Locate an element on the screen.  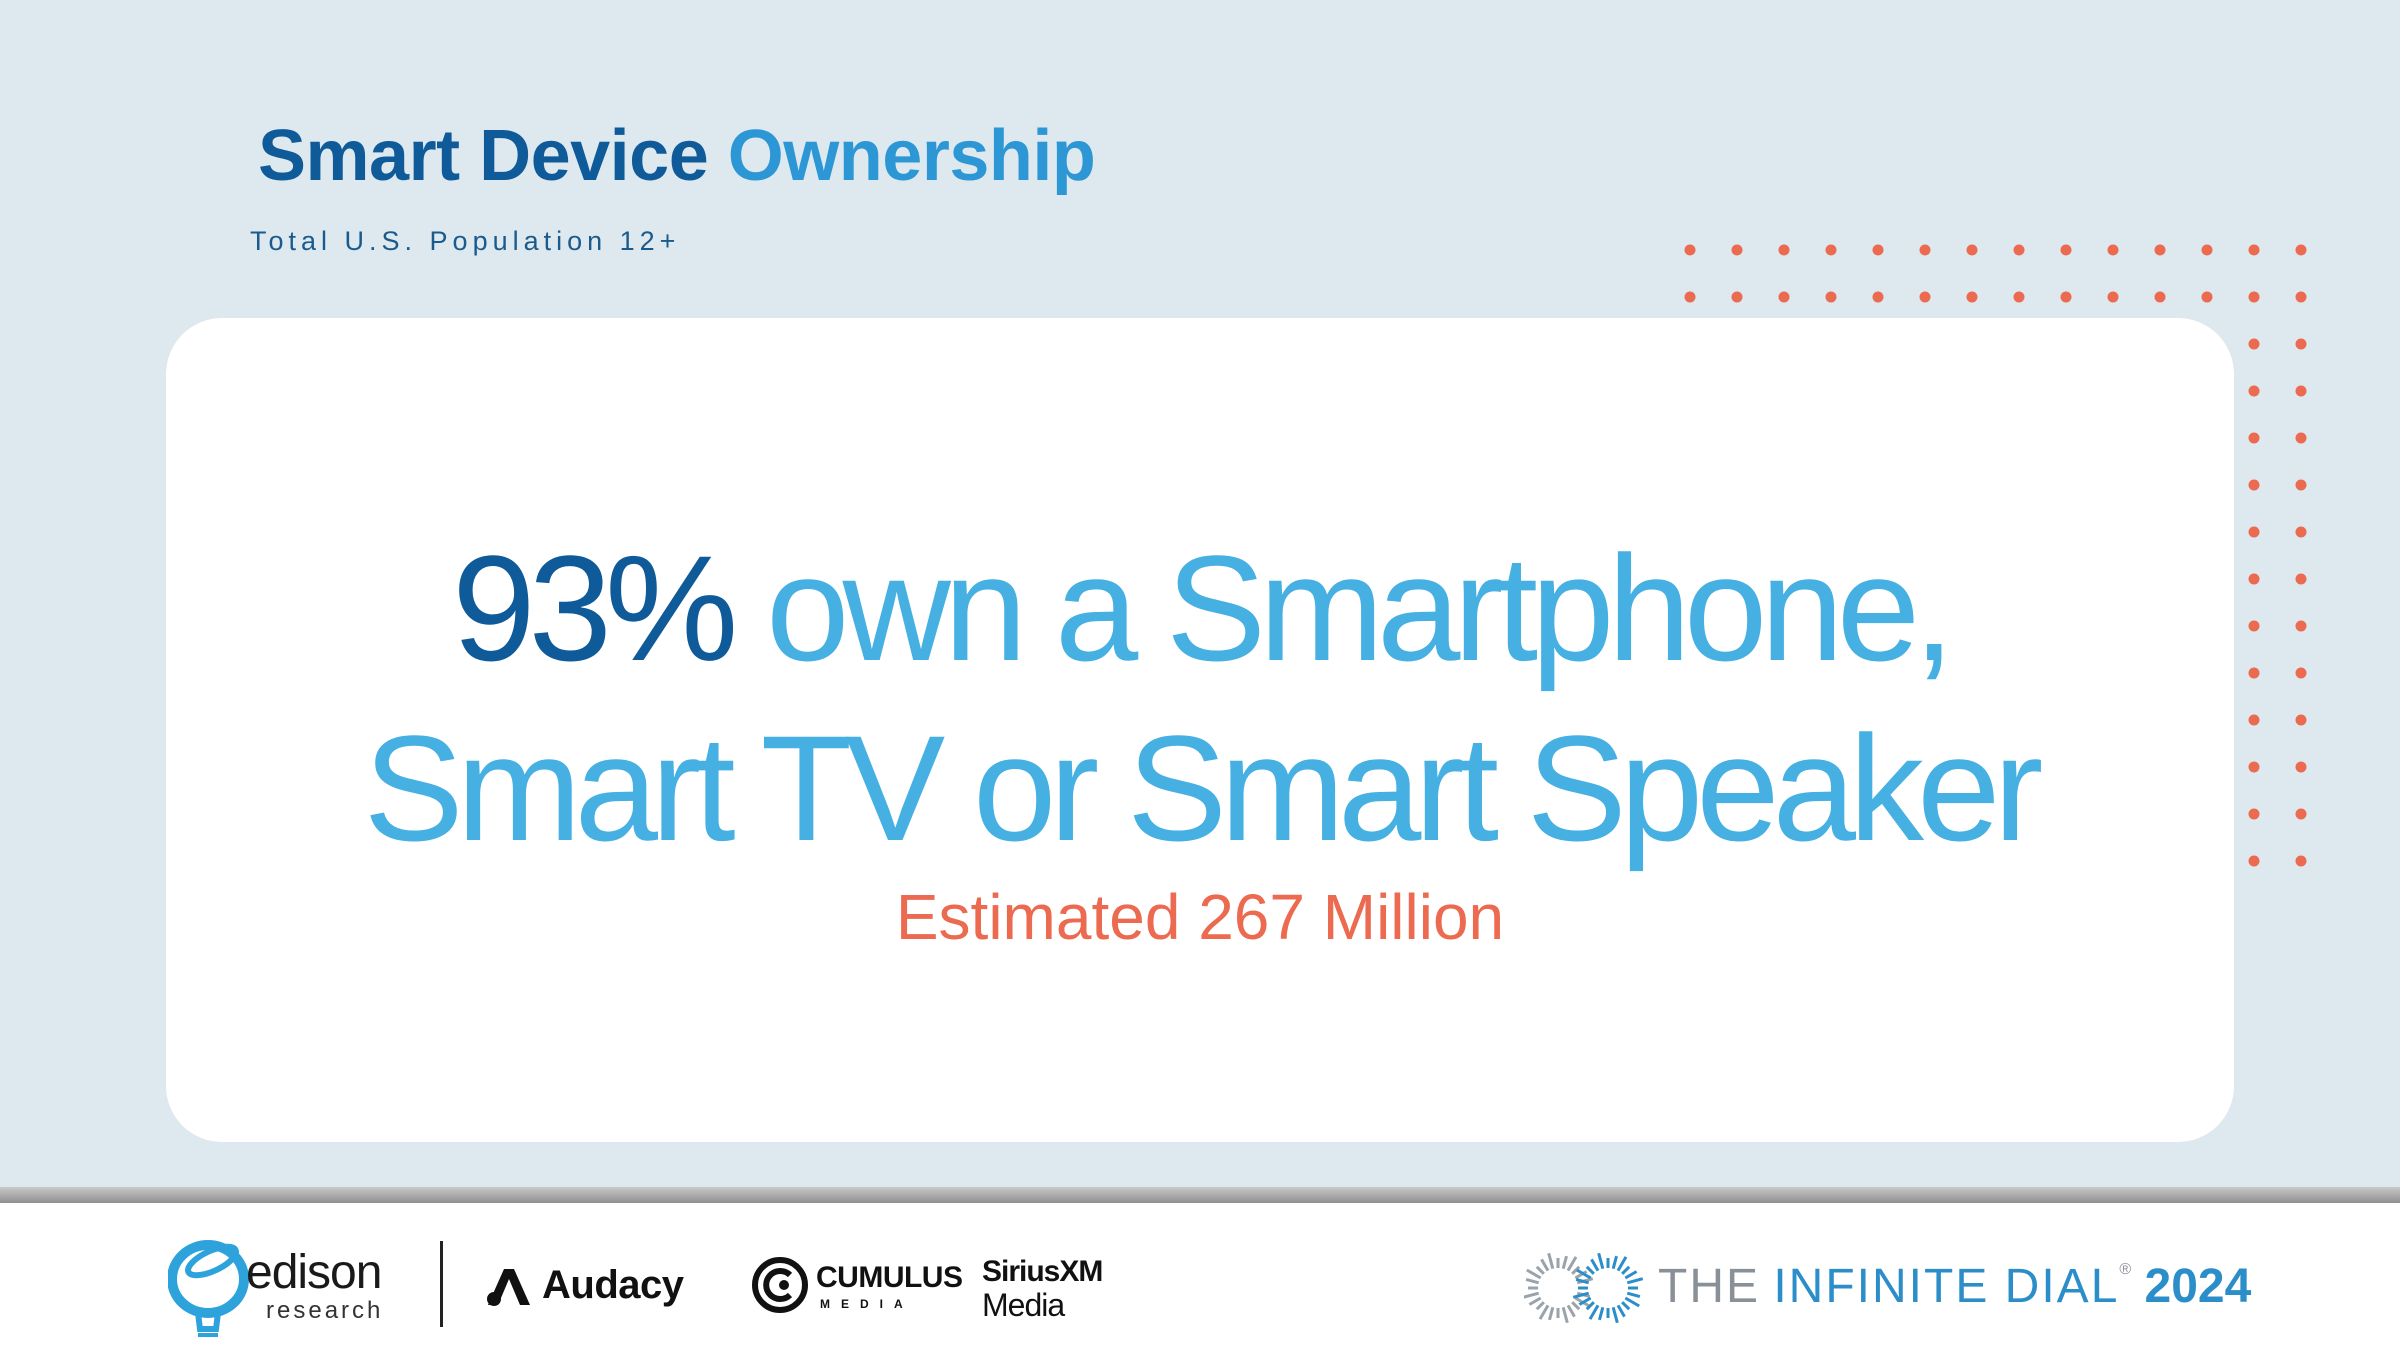
edison-logo-icon is located at coordinates (208, 1288).